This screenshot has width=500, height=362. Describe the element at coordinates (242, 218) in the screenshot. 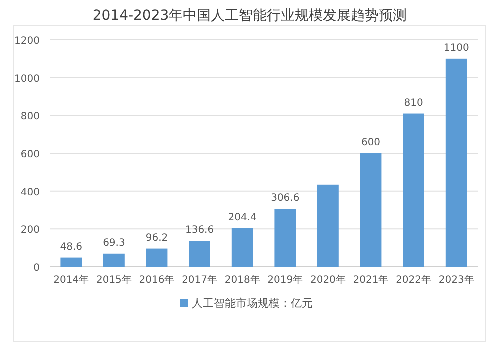

I see `data-label: 204.4` at that location.